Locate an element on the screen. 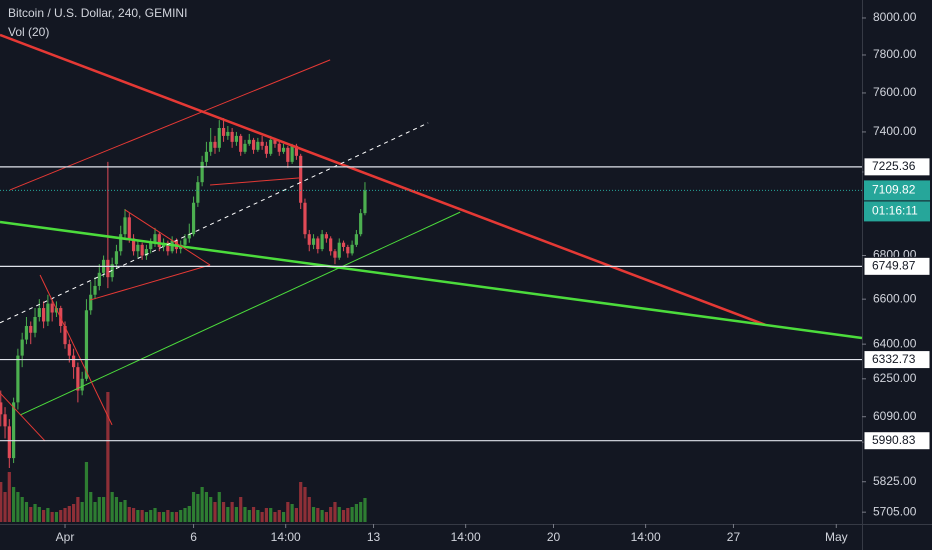 The height and width of the screenshot is (550, 932). y-tick-label: 6600.00 is located at coordinates (895, 298).